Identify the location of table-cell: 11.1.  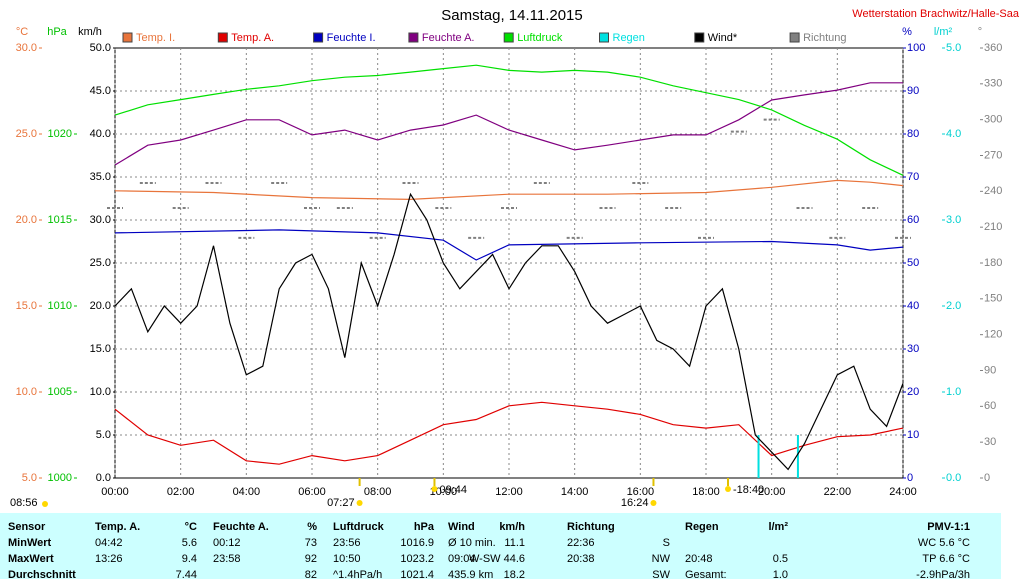
(514, 543).